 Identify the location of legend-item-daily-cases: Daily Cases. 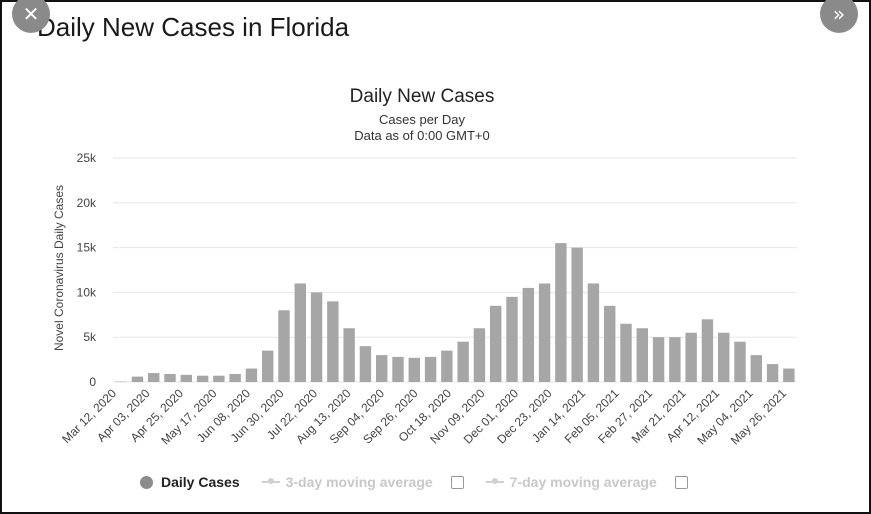
(190, 482).